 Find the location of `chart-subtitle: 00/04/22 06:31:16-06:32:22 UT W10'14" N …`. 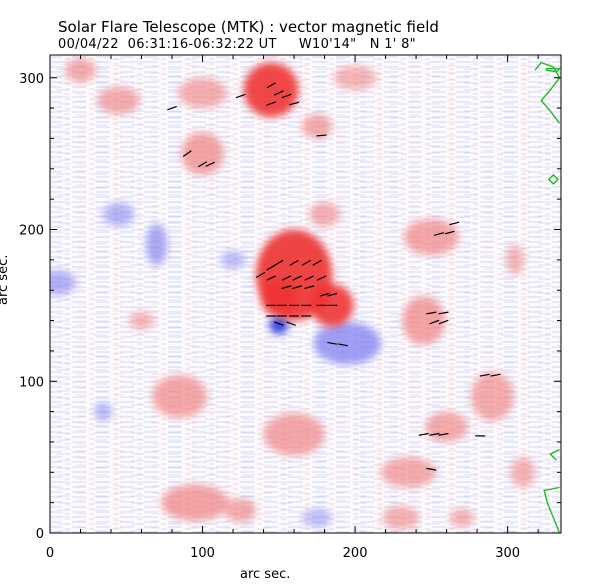

chart-subtitle: 00/04/22 06:31:16-06:32:22 UT W10'14" N … is located at coordinates (237, 44).